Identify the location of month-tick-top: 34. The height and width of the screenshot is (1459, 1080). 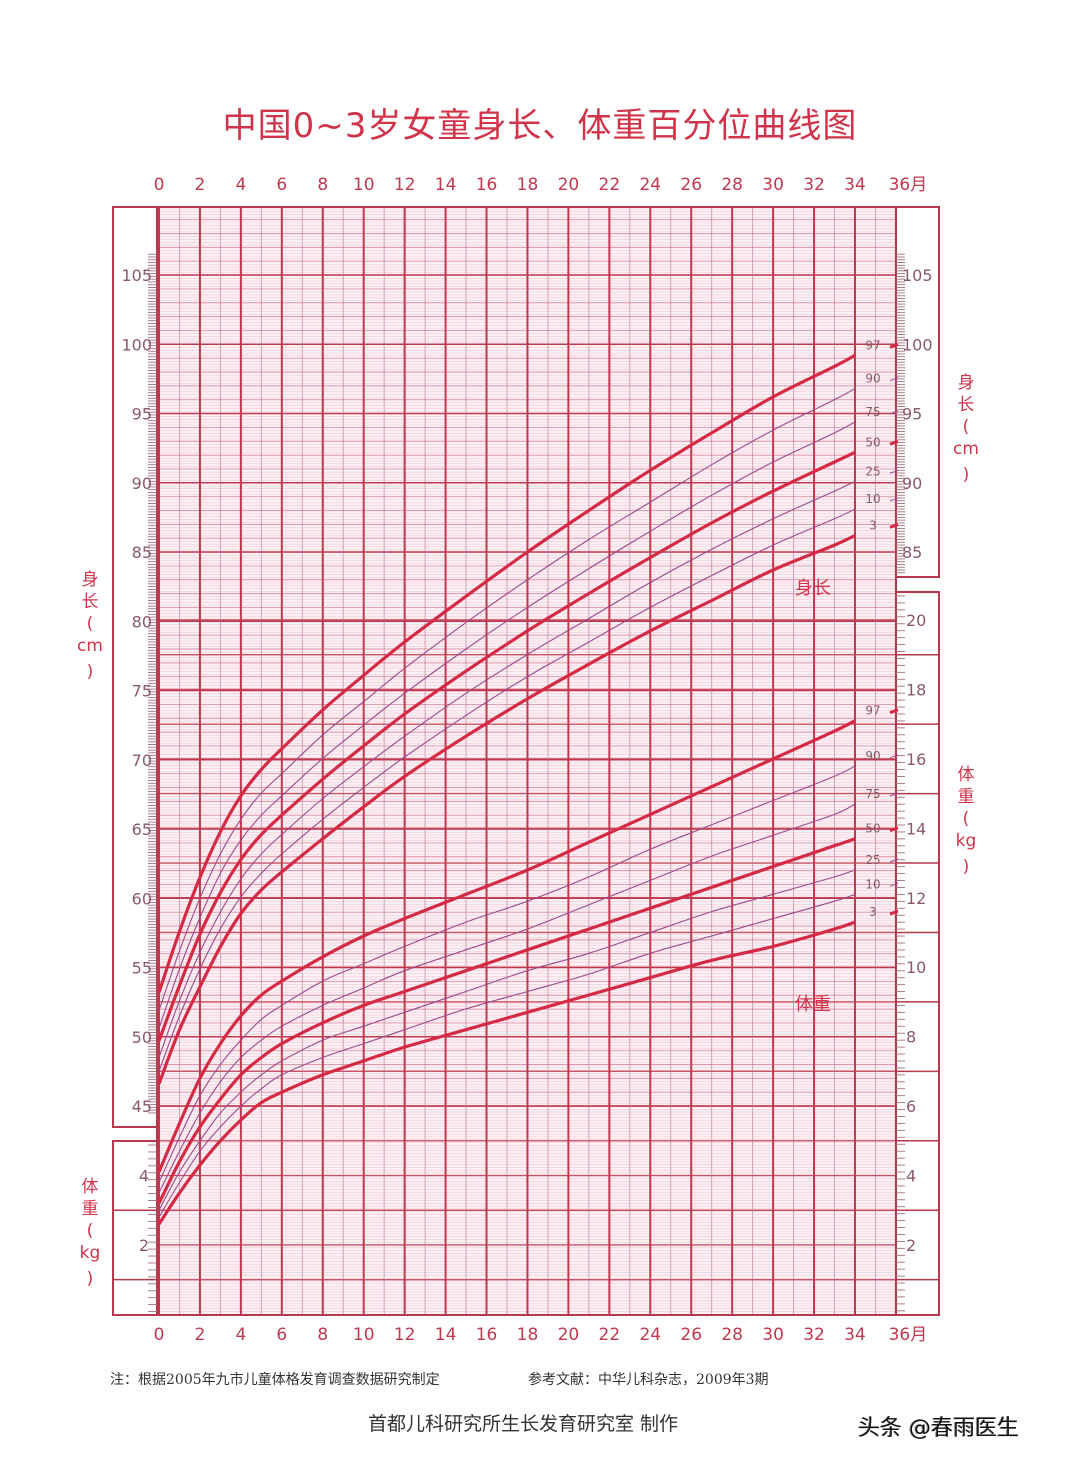
(855, 185).